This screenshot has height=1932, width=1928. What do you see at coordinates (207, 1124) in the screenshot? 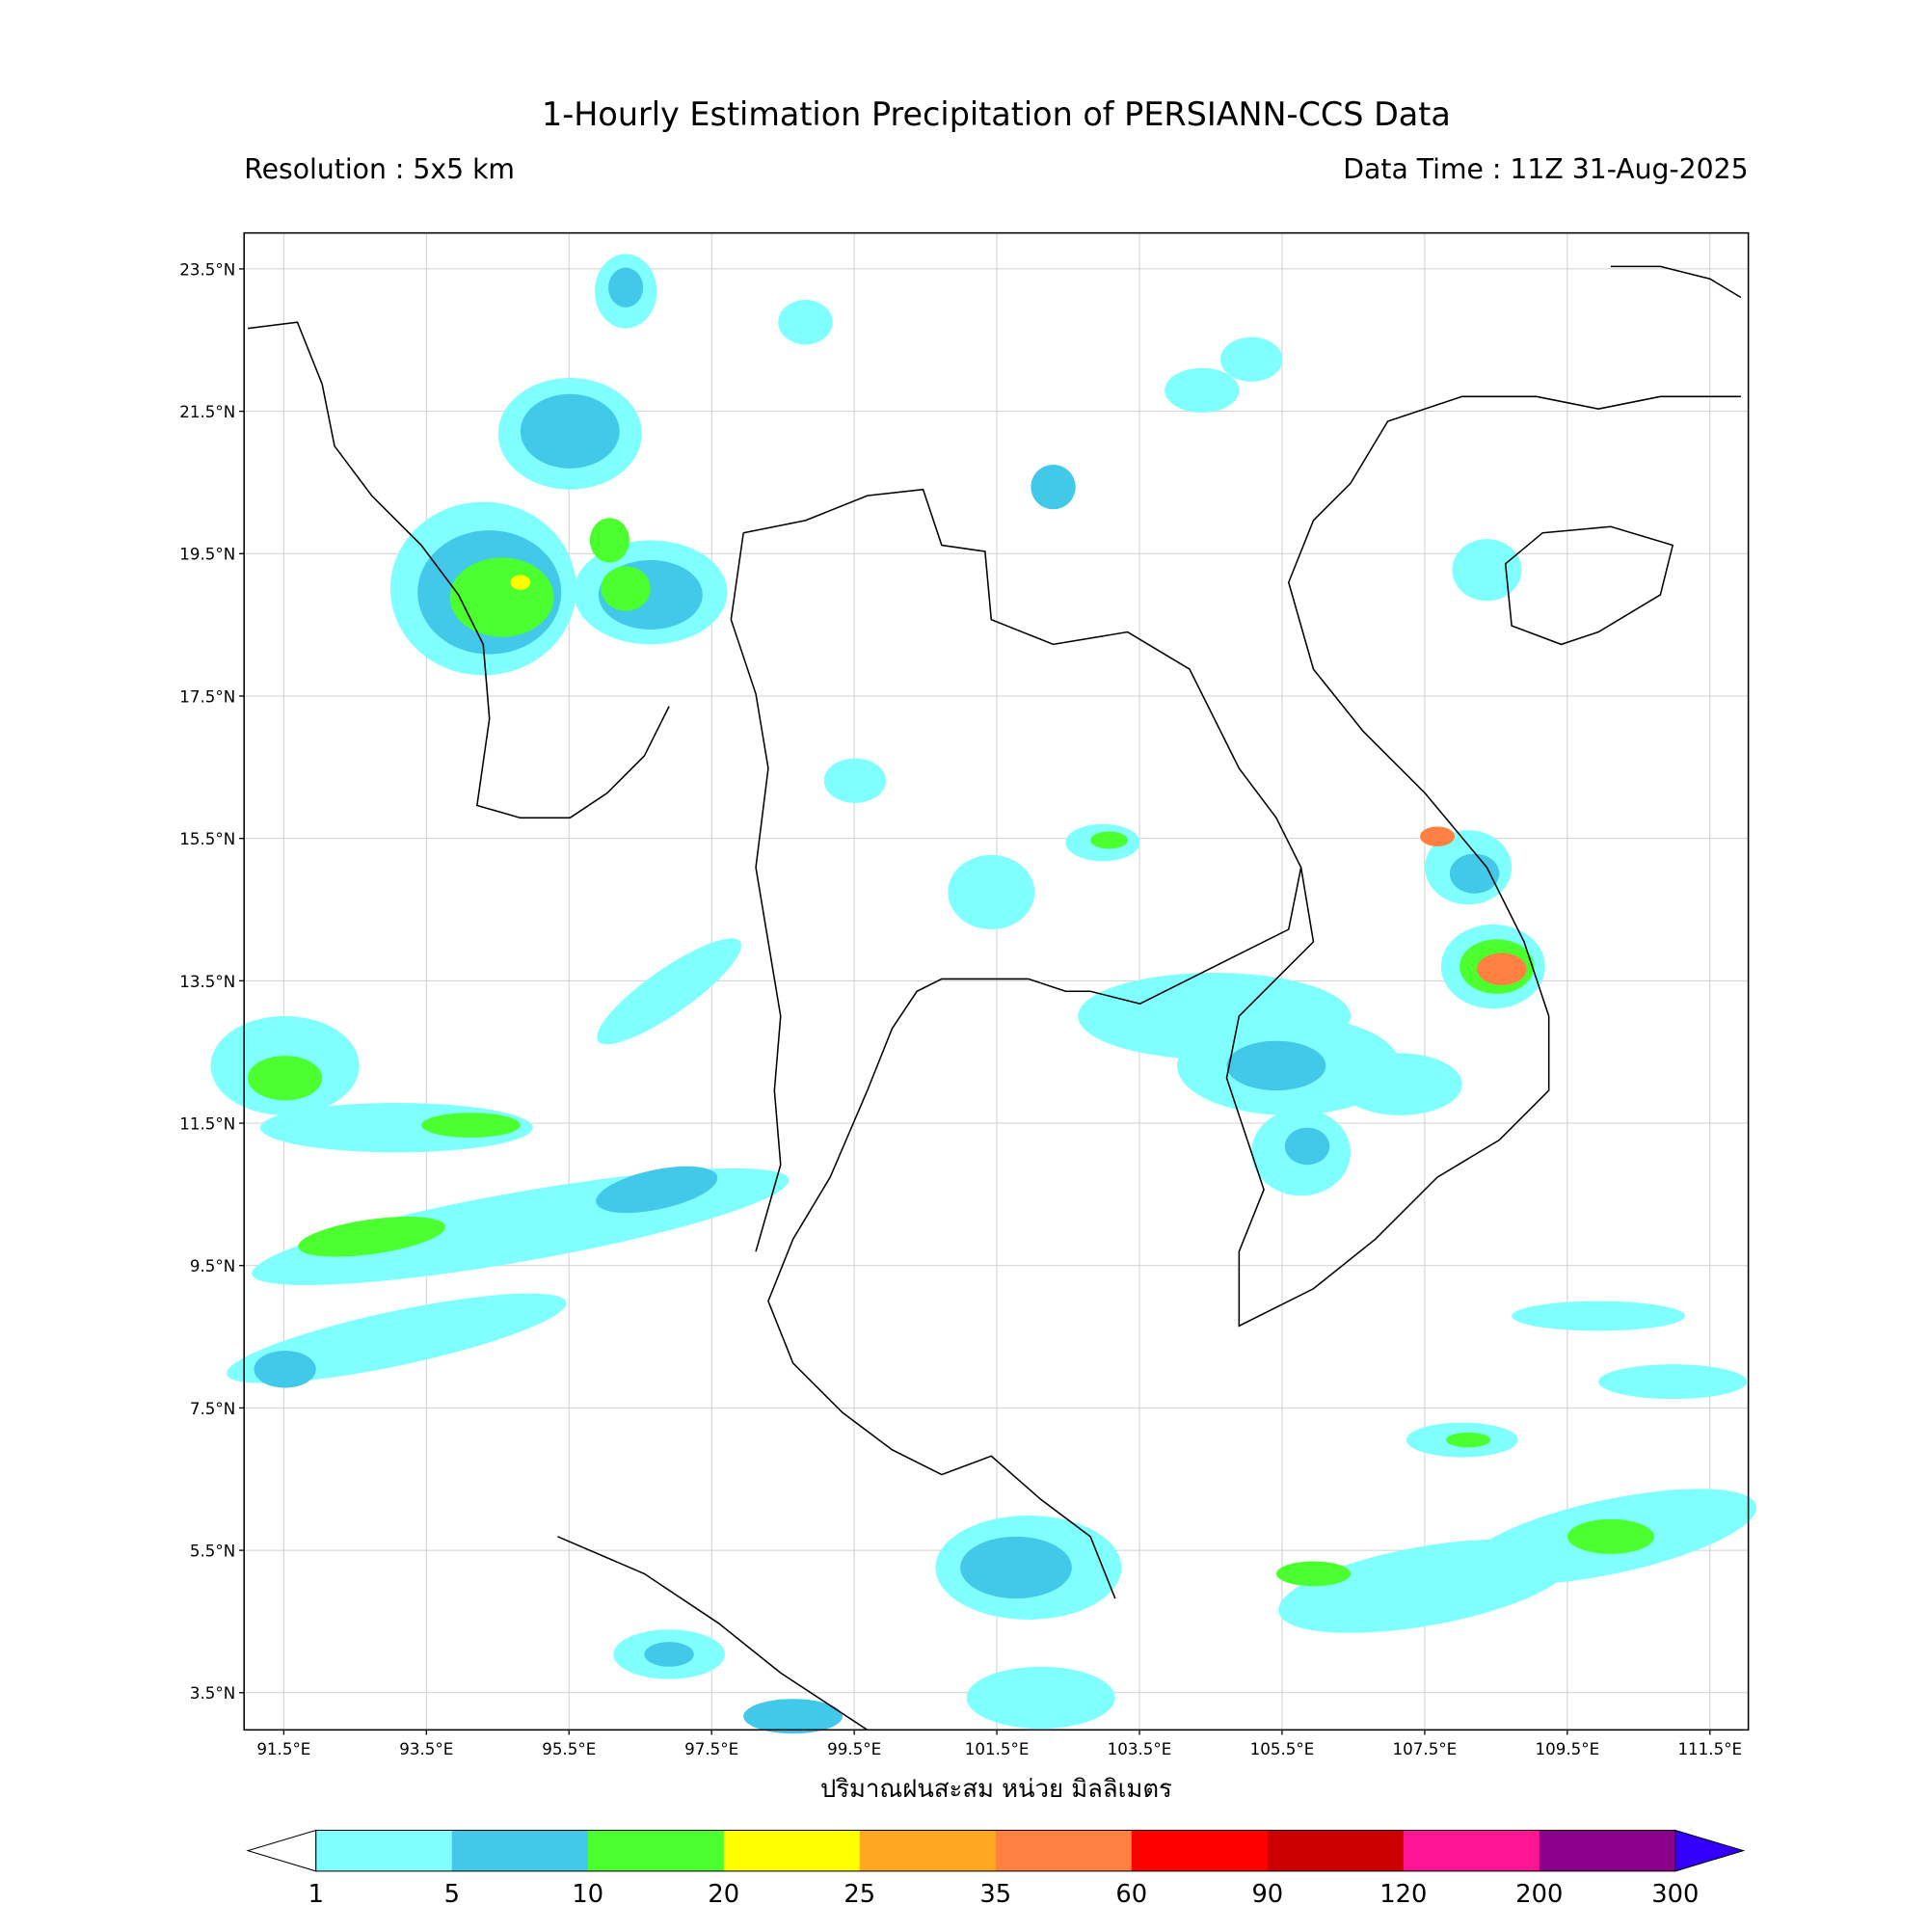
I see `lat-tick-label: 11.5°N` at bounding box center [207, 1124].